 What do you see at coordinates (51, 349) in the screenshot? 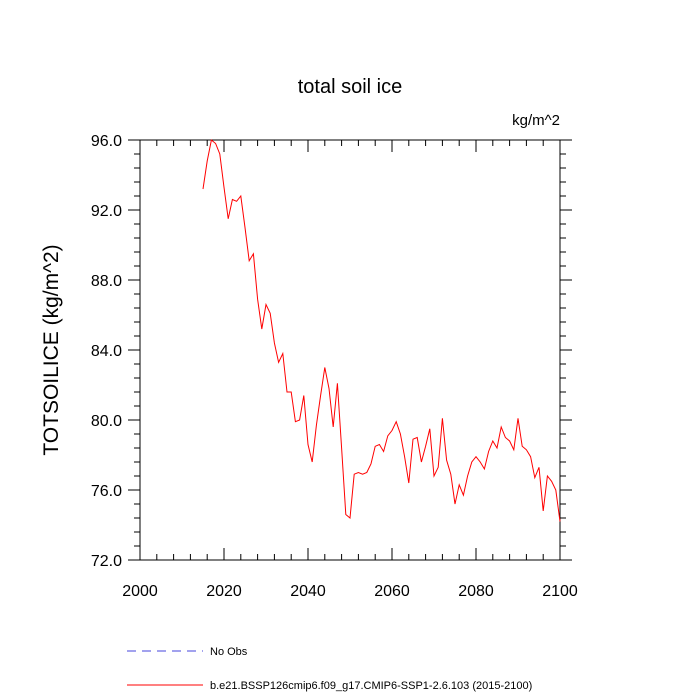
I see `y-axis-label: TOTSOILICE (kg/m^2)` at bounding box center [51, 349].